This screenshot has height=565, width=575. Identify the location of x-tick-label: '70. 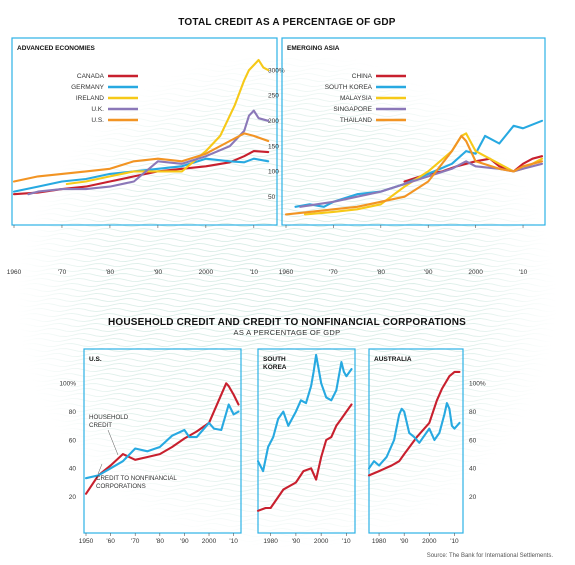
(135, 541).